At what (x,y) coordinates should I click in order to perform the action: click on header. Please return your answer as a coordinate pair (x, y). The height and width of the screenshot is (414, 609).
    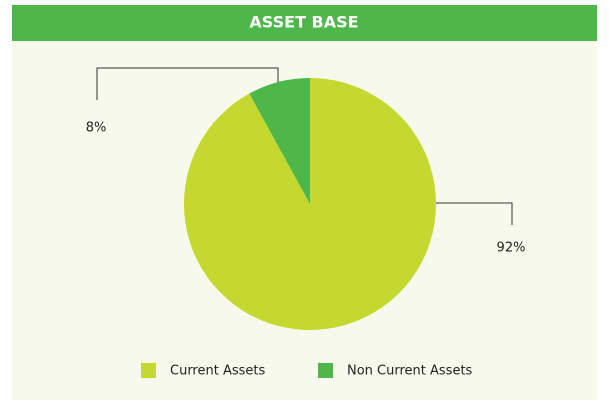
    Looking at the image, I should click on (304, 23).